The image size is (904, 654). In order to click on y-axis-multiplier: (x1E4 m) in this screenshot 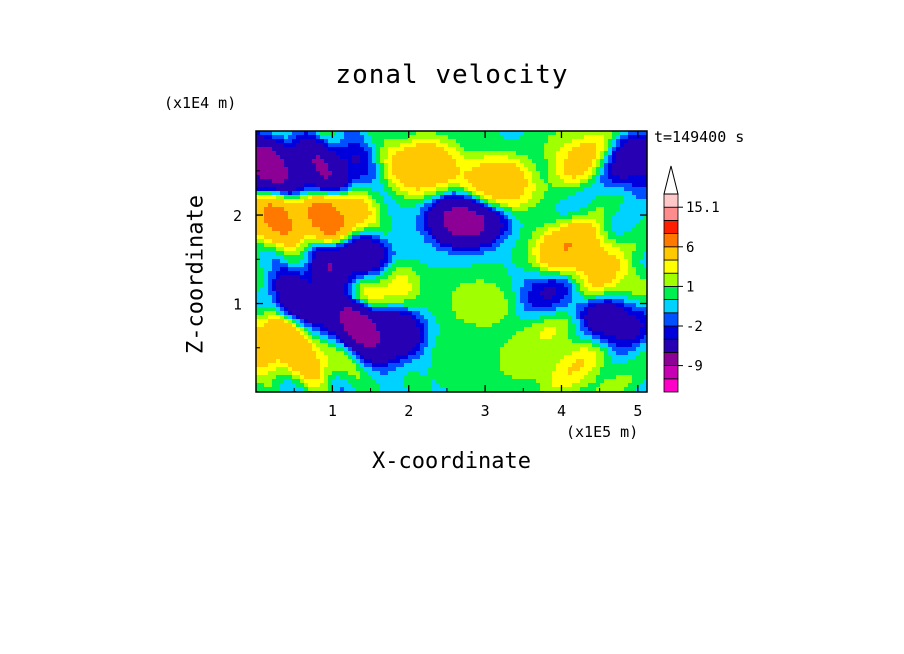, I will do `click(200, 103)`.